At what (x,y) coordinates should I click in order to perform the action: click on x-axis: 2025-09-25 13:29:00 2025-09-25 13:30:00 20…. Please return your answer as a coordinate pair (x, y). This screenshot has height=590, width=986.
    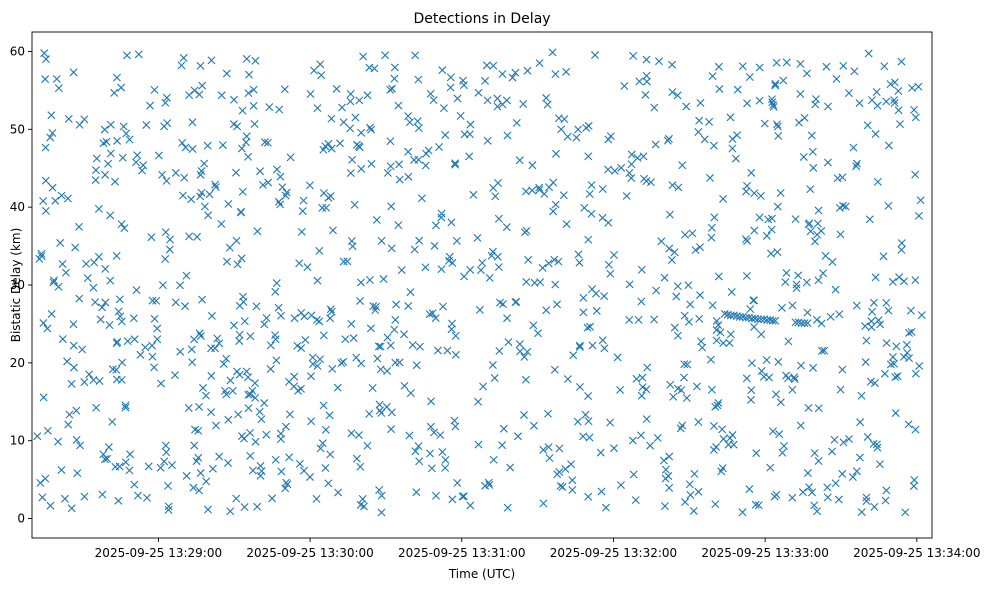
    Looking at the image, I should click on (538, 549).